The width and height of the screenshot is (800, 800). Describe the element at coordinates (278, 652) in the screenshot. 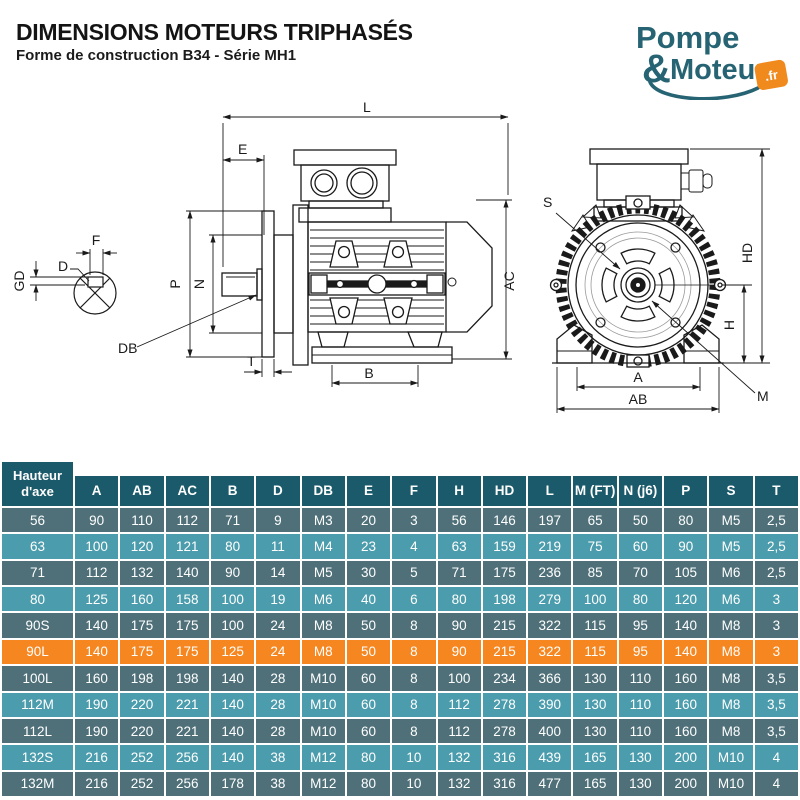

I see `cell: 24` at that location.